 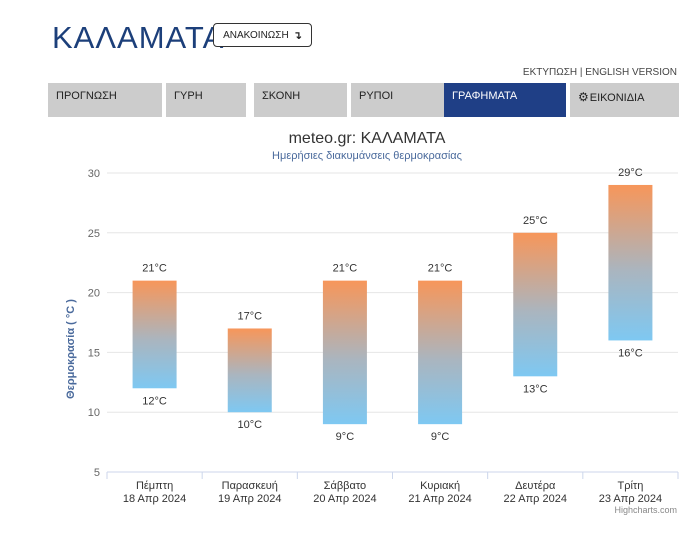 What do you see at coordinates (188, 96) in the screenshot?
I see `tab-label: ΓΥΡΗ` at bounding box center [188, 96].